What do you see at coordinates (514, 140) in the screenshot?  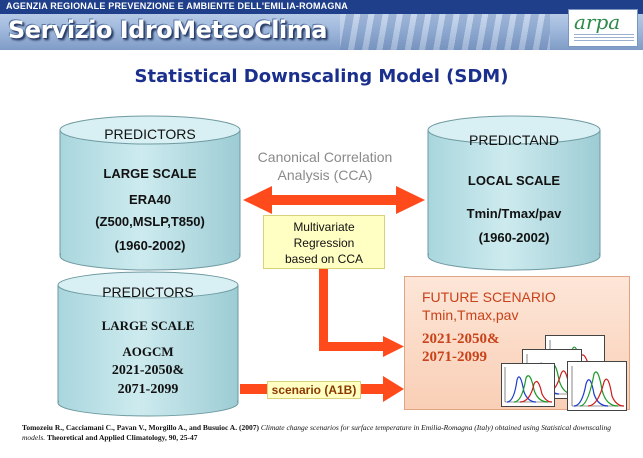 I see `predictand-header: PREDICTAND` at bounding box center [514, 140].